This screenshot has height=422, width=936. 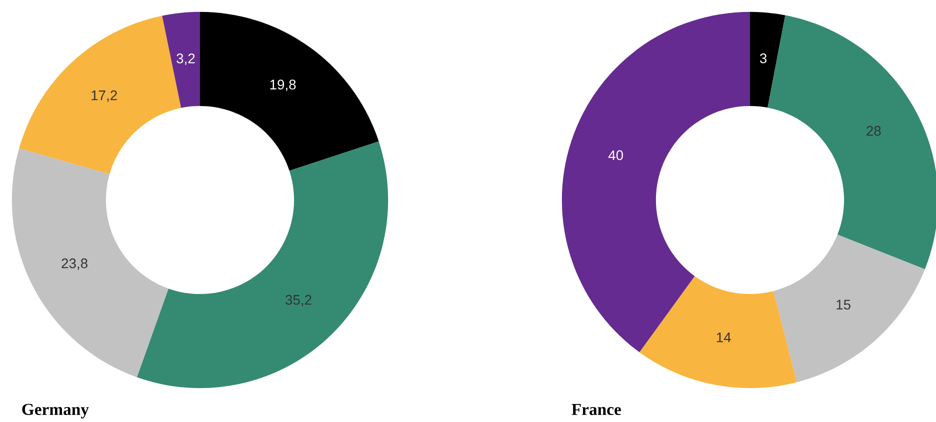 I want to click on data-label: 19,8, so click(x=283, y=86).